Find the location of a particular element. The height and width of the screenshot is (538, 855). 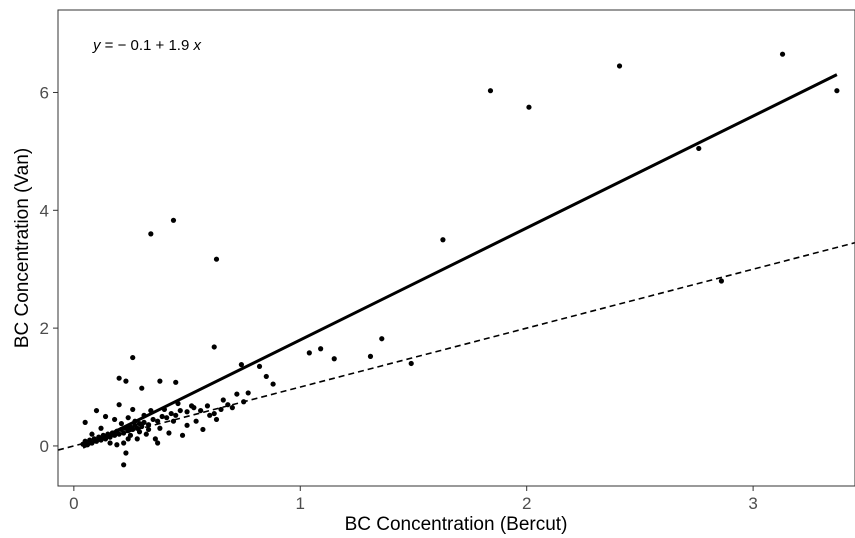

y-tick-label: 6 is located at coordinates (44, 92).